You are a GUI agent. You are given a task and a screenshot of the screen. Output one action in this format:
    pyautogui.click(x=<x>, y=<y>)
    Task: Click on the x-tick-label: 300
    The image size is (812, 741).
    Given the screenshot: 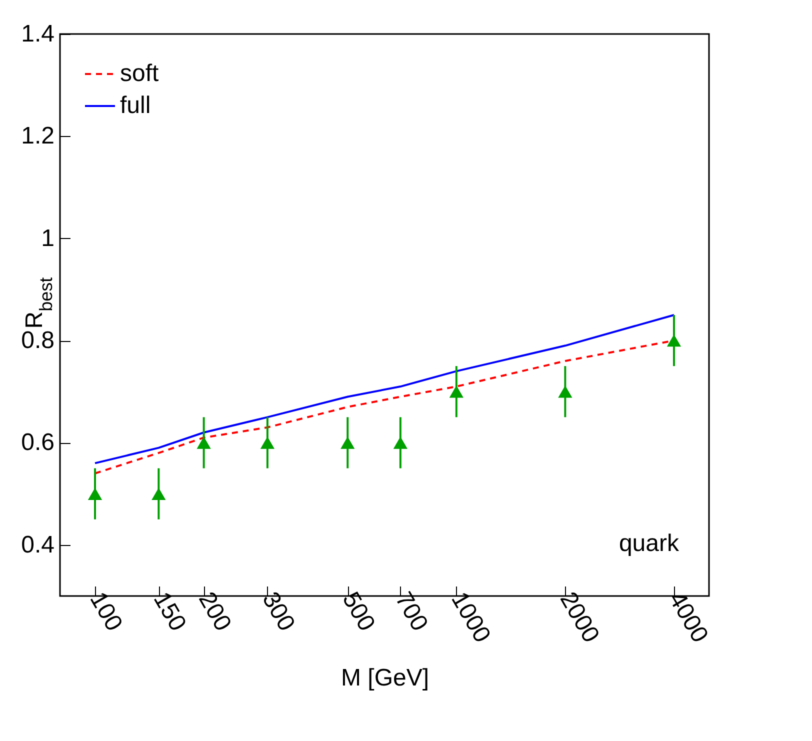 What is the action you would take?
    pyautogui.click(x=278, y=612)
    